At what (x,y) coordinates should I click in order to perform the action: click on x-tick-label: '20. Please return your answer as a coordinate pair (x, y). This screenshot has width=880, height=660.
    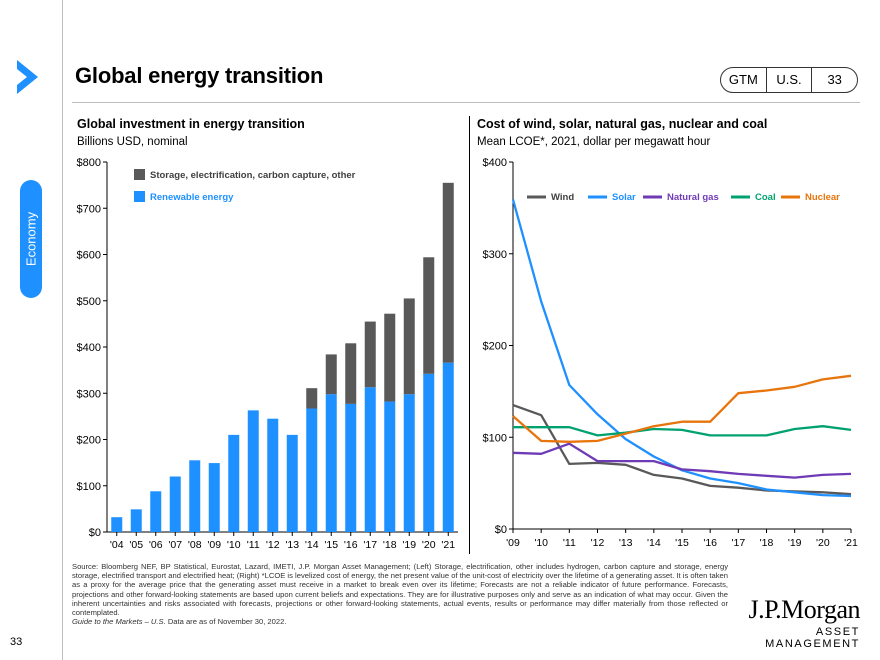
    Looking at the image, I should click on (429, 545).